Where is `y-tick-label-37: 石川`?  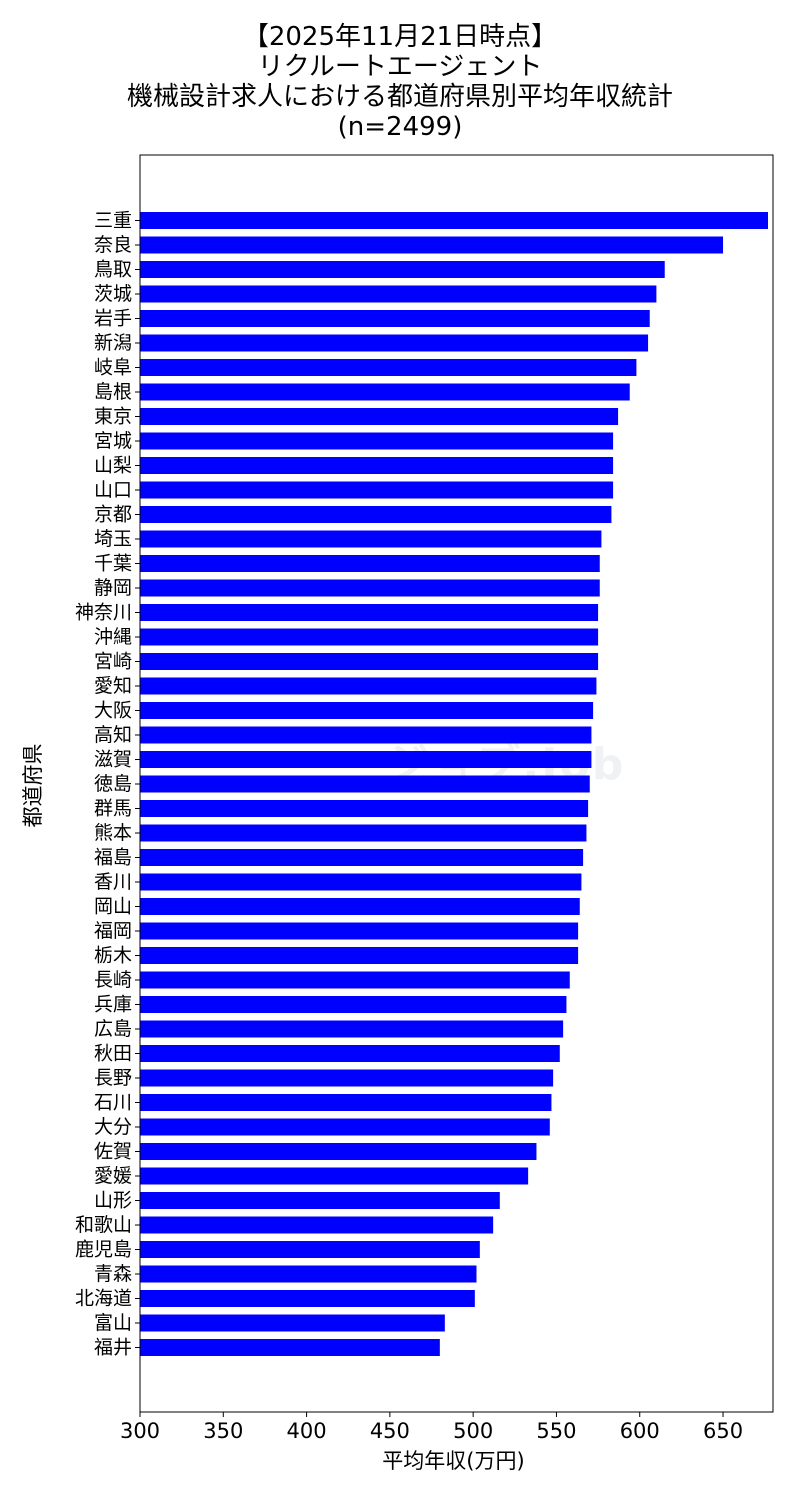 y-tick-label-37: 石川 is located at coordinates (113, 1103).